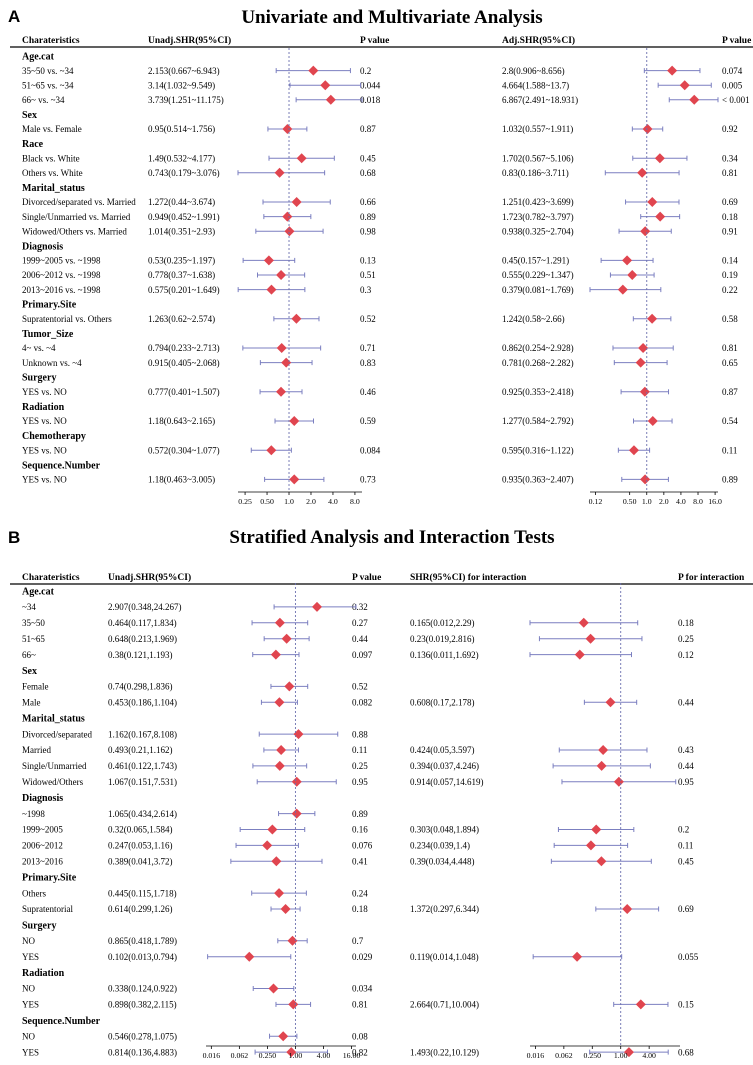 The height and width of the screenshot is (1065, 753). What do you see at coordinates (36, 750) in the screenshot?
I see `row-label: Married` at bounding box center [36, 750].